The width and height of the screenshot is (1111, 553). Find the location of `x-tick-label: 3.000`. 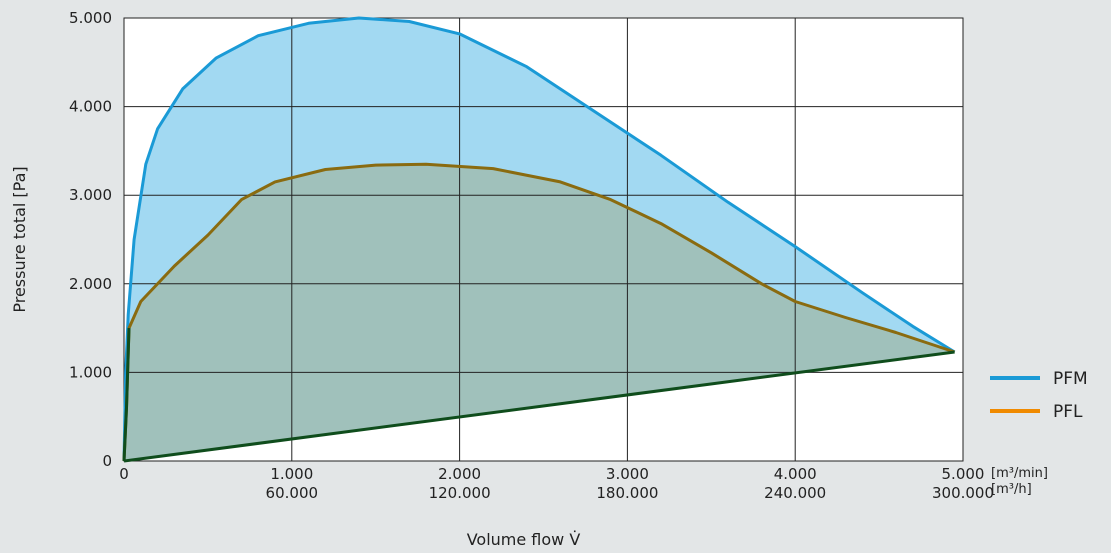

x-tick-label: 3.000 is located at coordinates (627, 474).